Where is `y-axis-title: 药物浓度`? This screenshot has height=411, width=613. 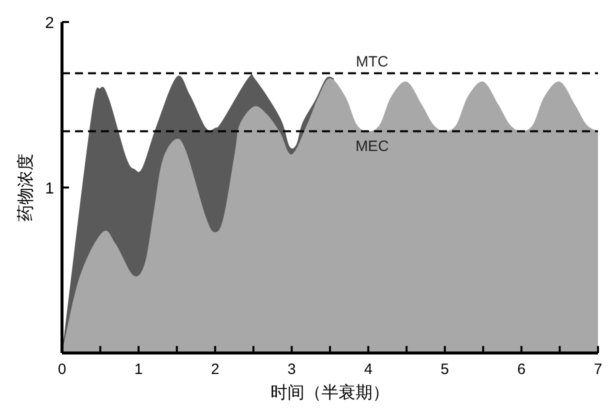
y-axis-title: 药物浓度 is located at coordinates (25, 188).